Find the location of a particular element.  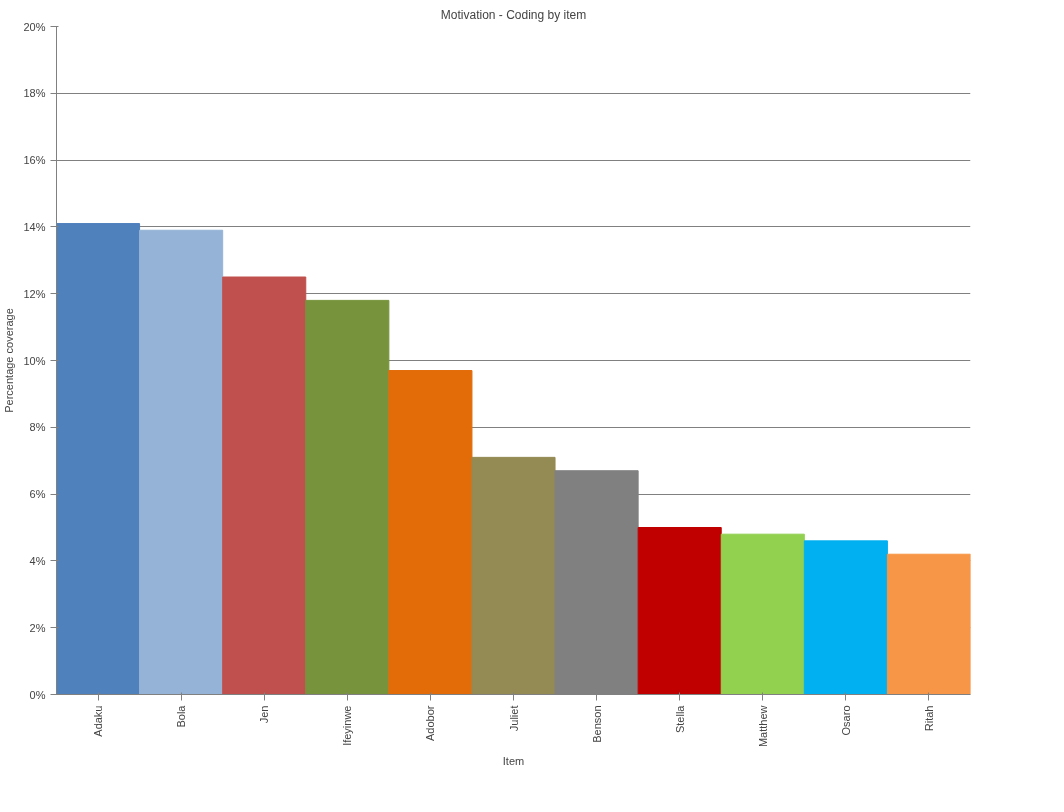

y-tick-label: 12% is located at coordinates (34, 293).